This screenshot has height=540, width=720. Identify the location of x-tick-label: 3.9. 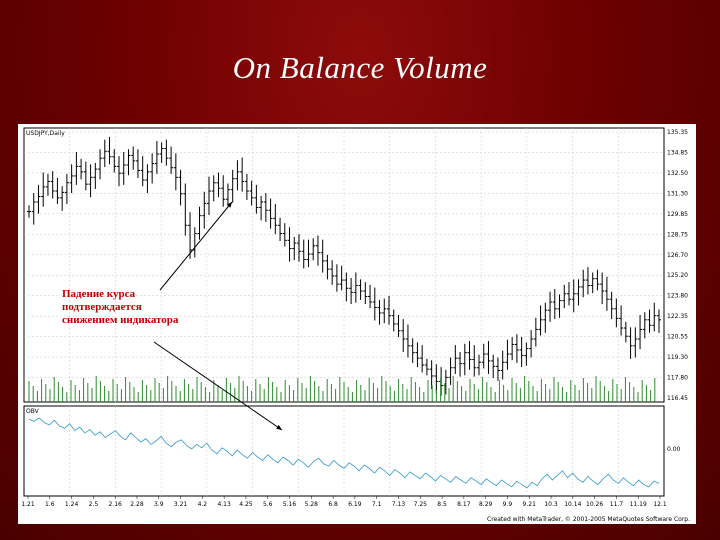
(159, 504).